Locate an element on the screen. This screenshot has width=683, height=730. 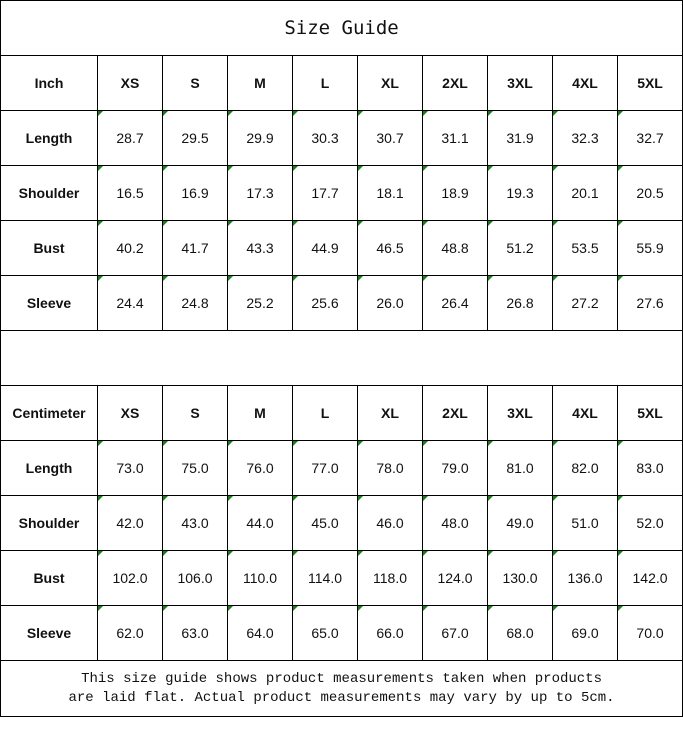
measurement-value: 42.0 is located at coordinates (130, 523).